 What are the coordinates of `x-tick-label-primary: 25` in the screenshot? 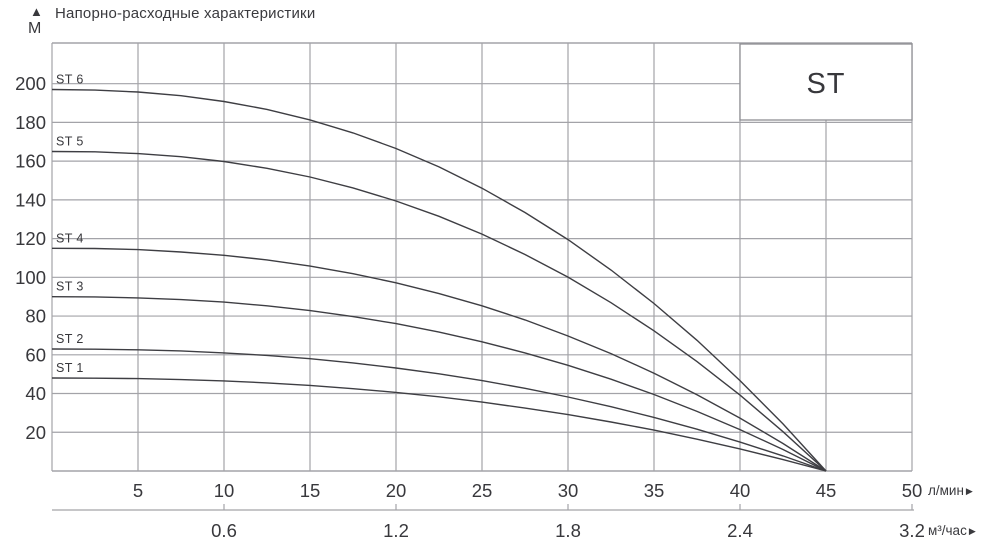 It's located at (482, 490).